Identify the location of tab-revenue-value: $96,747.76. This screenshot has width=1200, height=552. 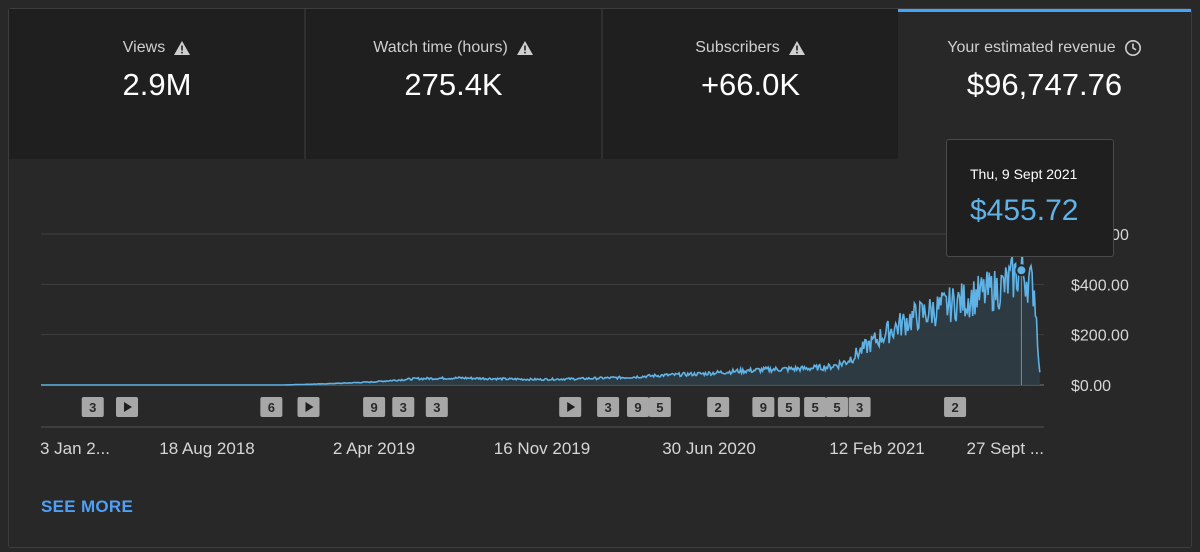
(1044, 84).